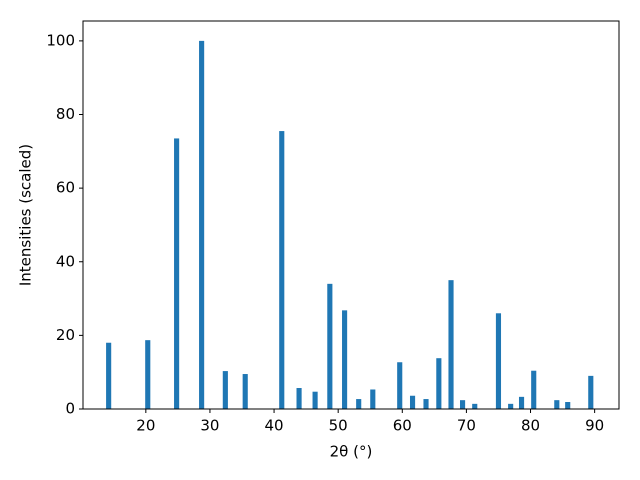 This screenshot has width=640, height=480. What do you see at coordinates (70, 409) in the screenshot?
I see `y-tick-label: 0` at bounding box center [70, 409].